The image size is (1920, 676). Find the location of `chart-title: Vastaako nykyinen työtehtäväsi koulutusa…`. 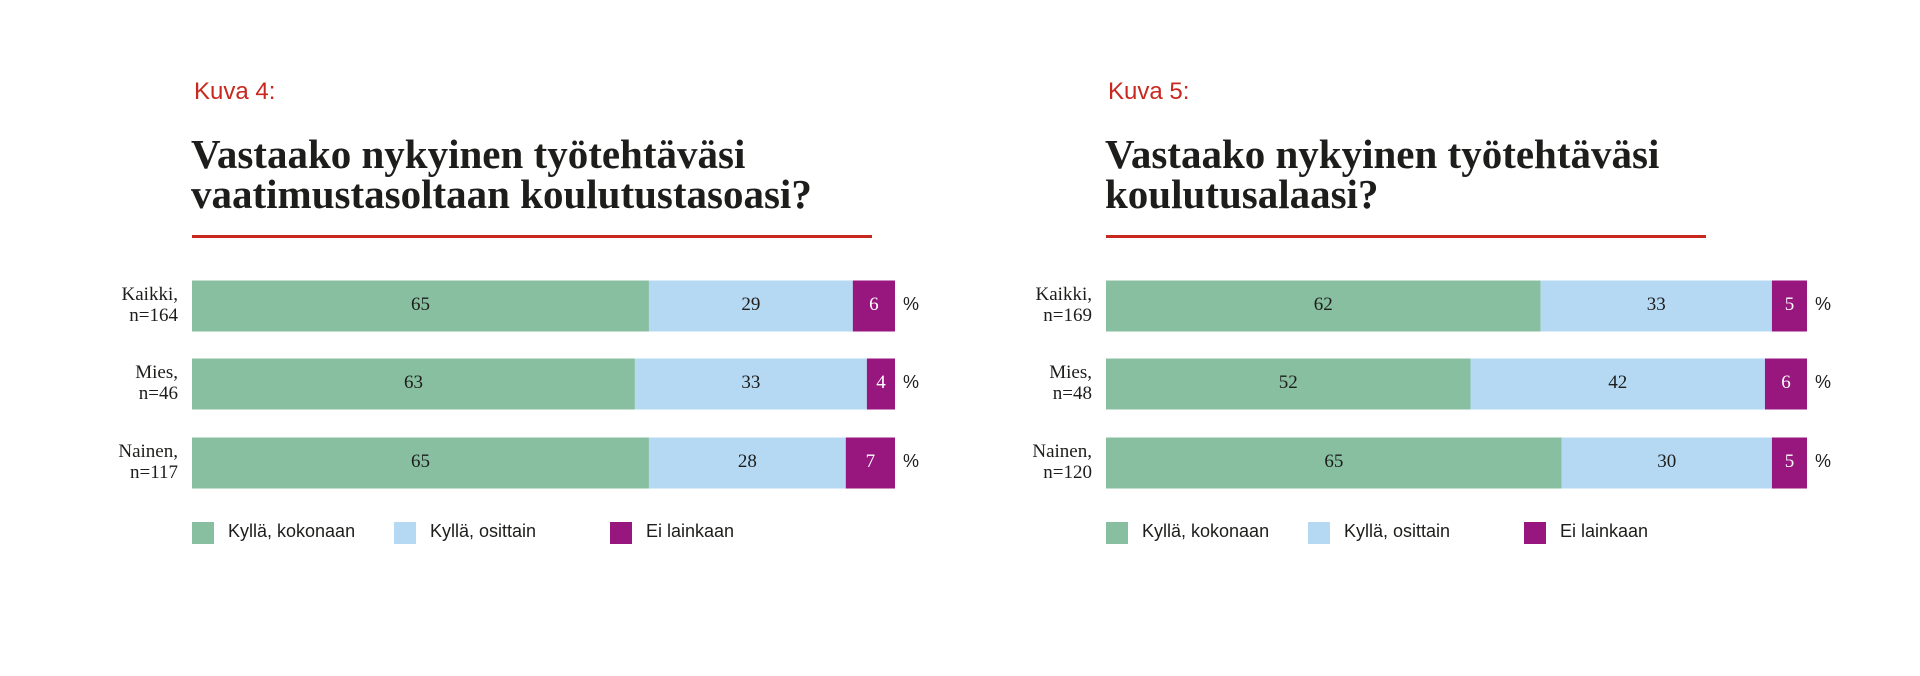

chart-title: Vastaako nykyinen työtehtäväsi koulutusa… is located at coordinates (1382, 174).